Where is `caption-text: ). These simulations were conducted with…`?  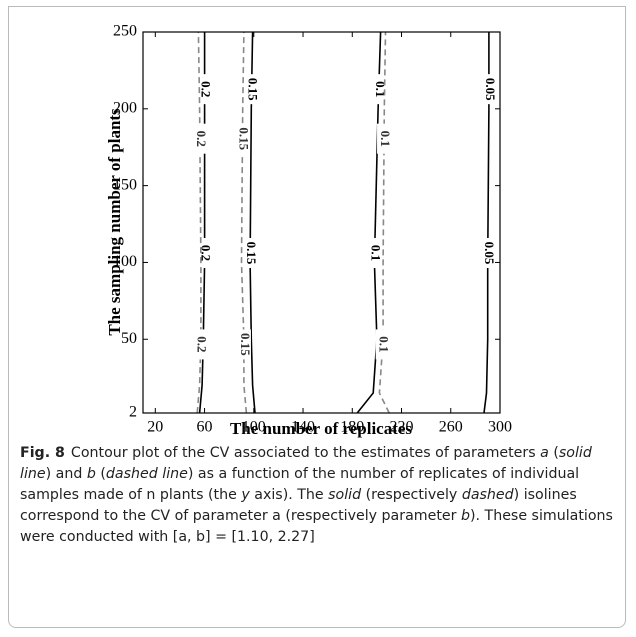 caption-text: ). These simulations were conducted with… is located at coordinates (316, 526).